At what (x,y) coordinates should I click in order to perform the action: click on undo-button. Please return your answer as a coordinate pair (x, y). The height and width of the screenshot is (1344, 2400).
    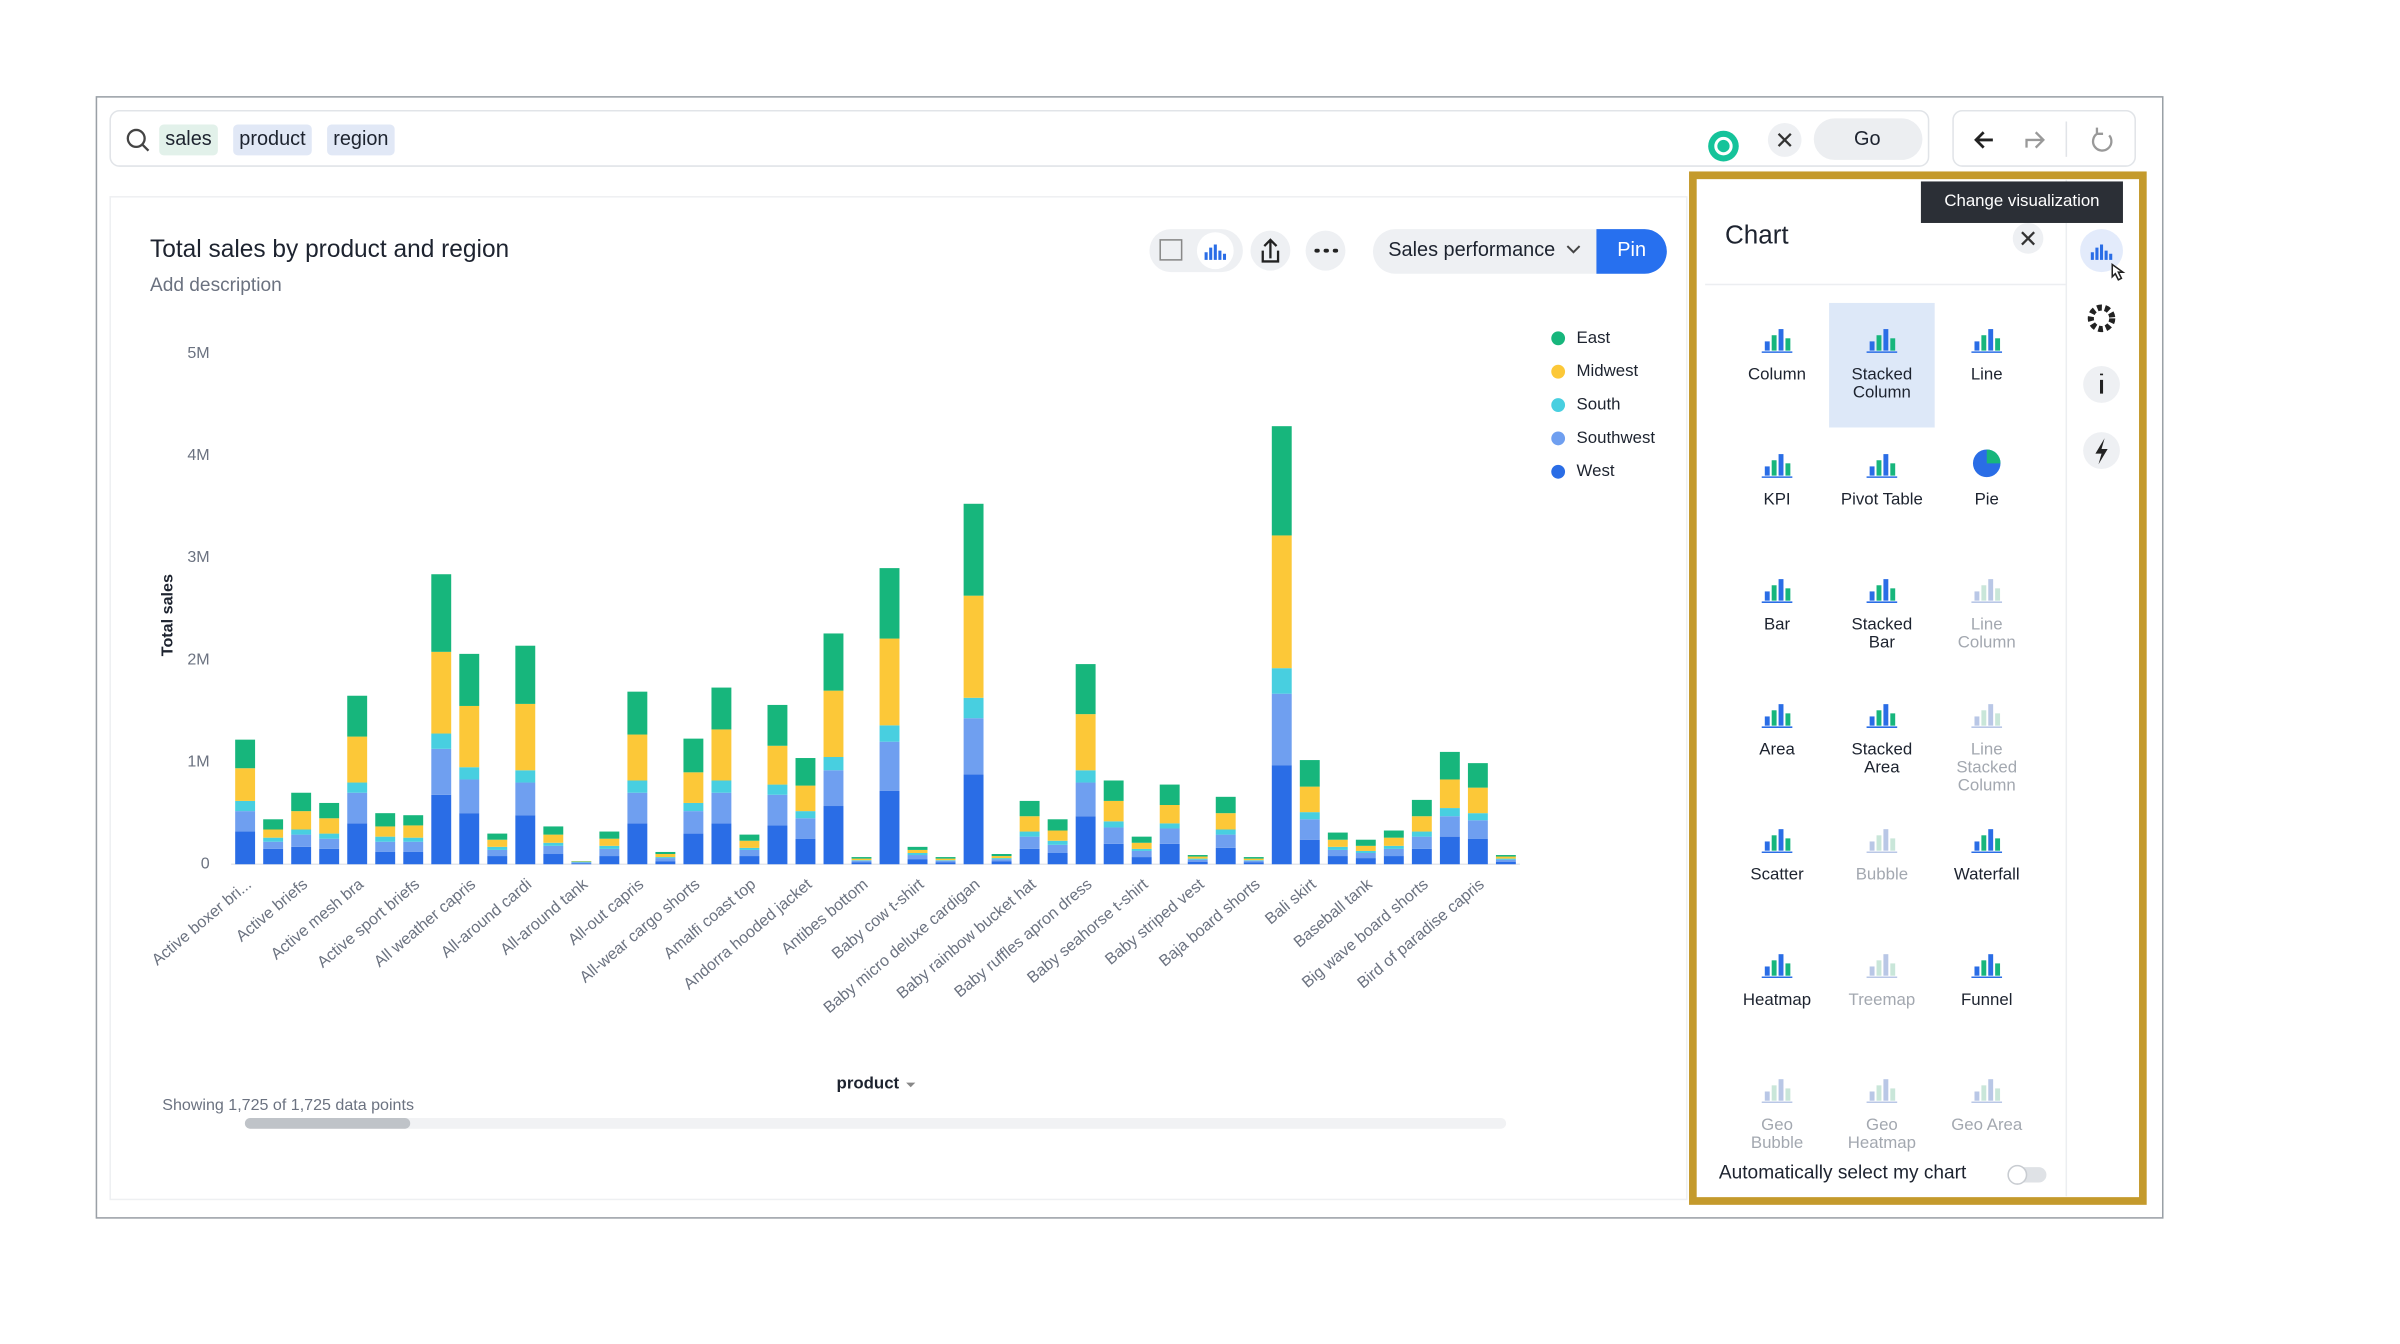
    Looking at the image, I should click on (1983, 140).